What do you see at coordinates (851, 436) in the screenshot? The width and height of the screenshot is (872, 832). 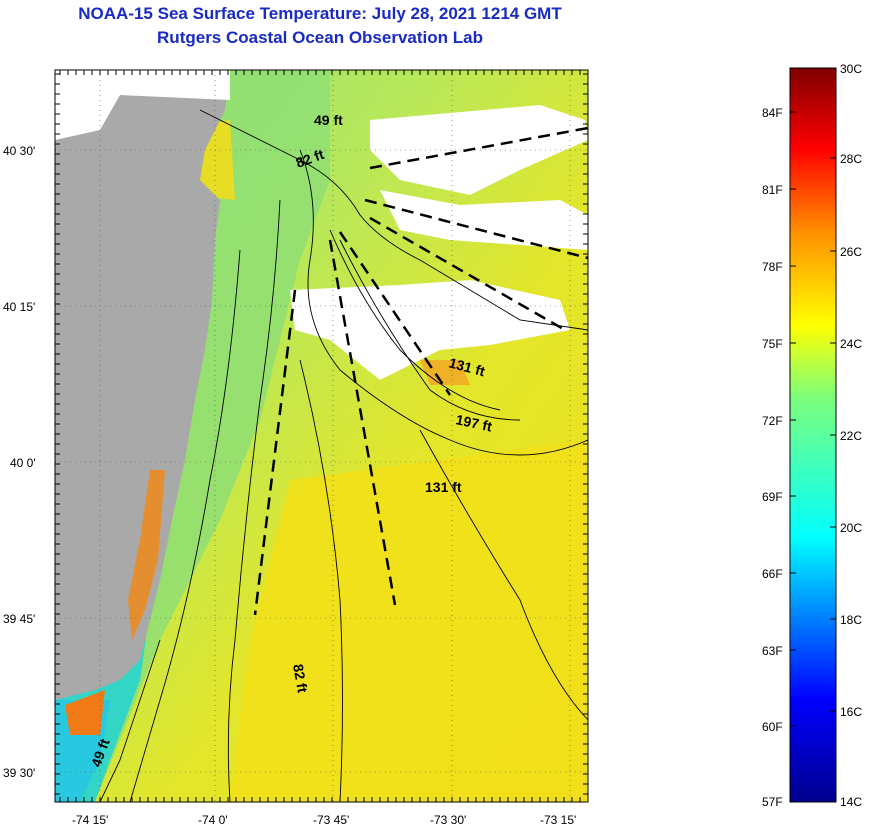 I see `celsius-label: 22C` at bounding box center [851, 436].